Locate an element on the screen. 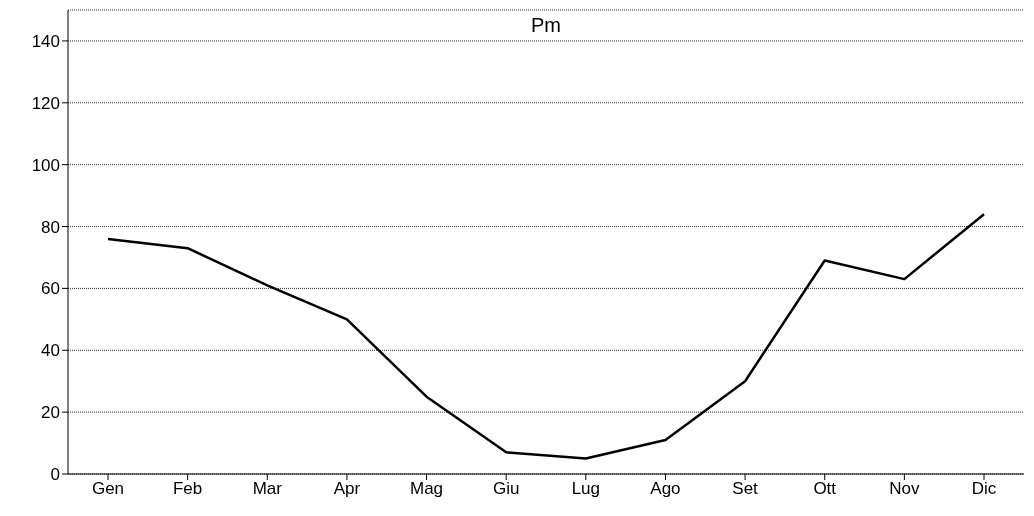 The image size is (1034, 516). y-tick-label: 80 is located at coordinates (50, 227).